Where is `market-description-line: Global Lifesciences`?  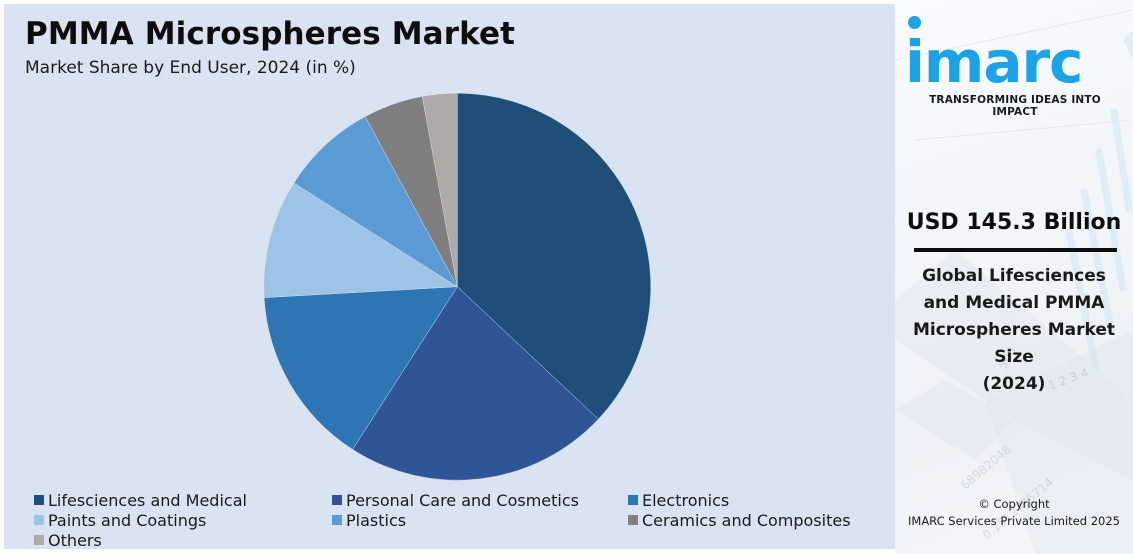
market-description-line: Global Lifesciences is located at coordinates (1014, 276).